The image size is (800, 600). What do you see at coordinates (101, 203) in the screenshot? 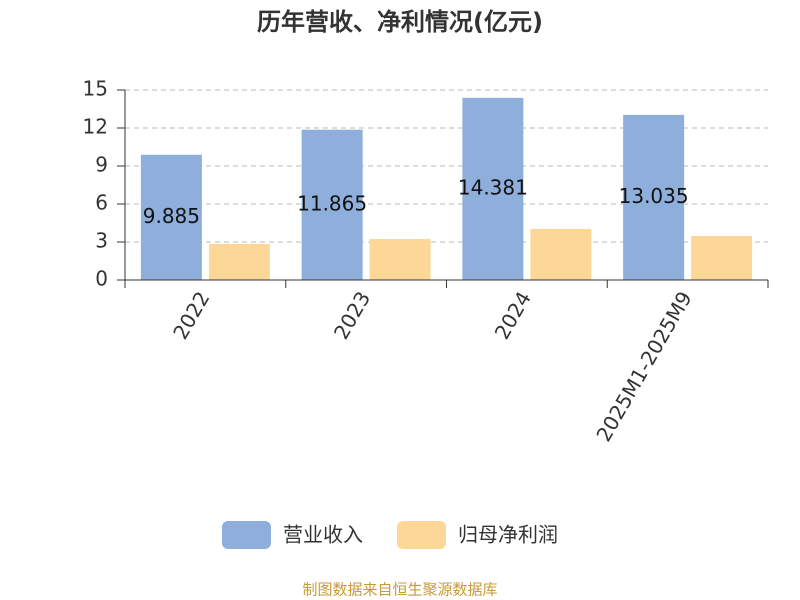
I see `y-tick-label: 6` at bounding box center [101, 203].